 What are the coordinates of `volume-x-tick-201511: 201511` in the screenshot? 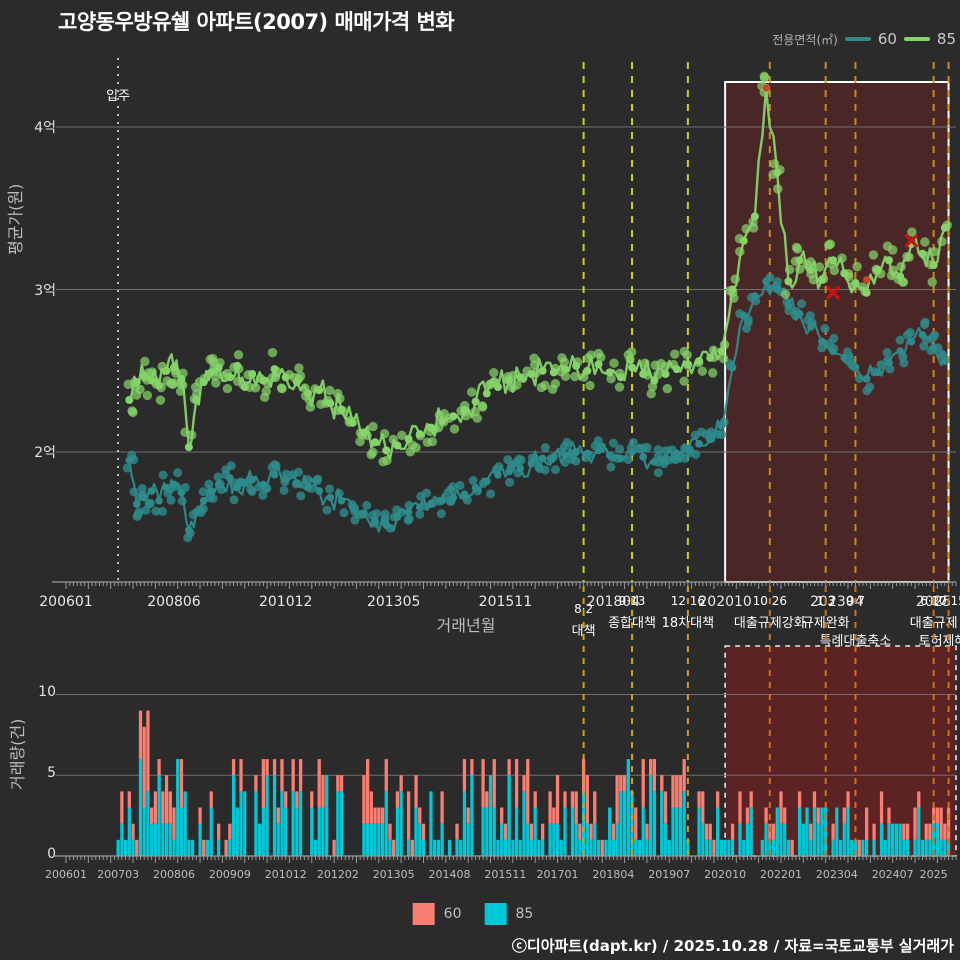 It's located at (505, 874).